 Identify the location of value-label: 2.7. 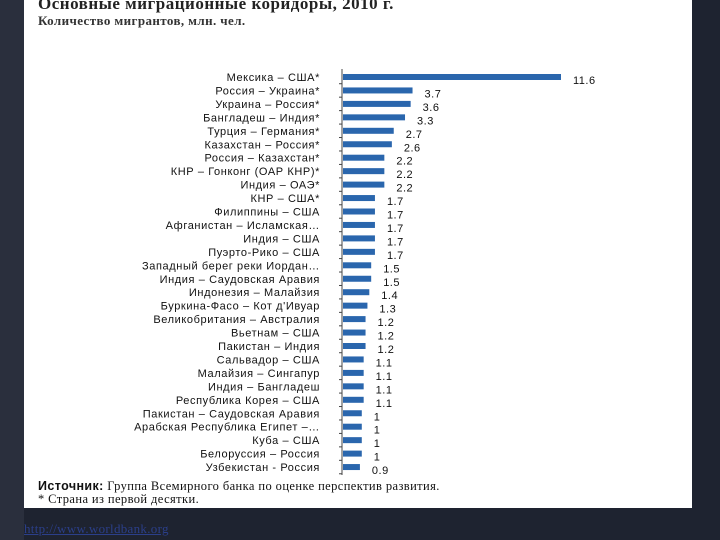
(414, 135).